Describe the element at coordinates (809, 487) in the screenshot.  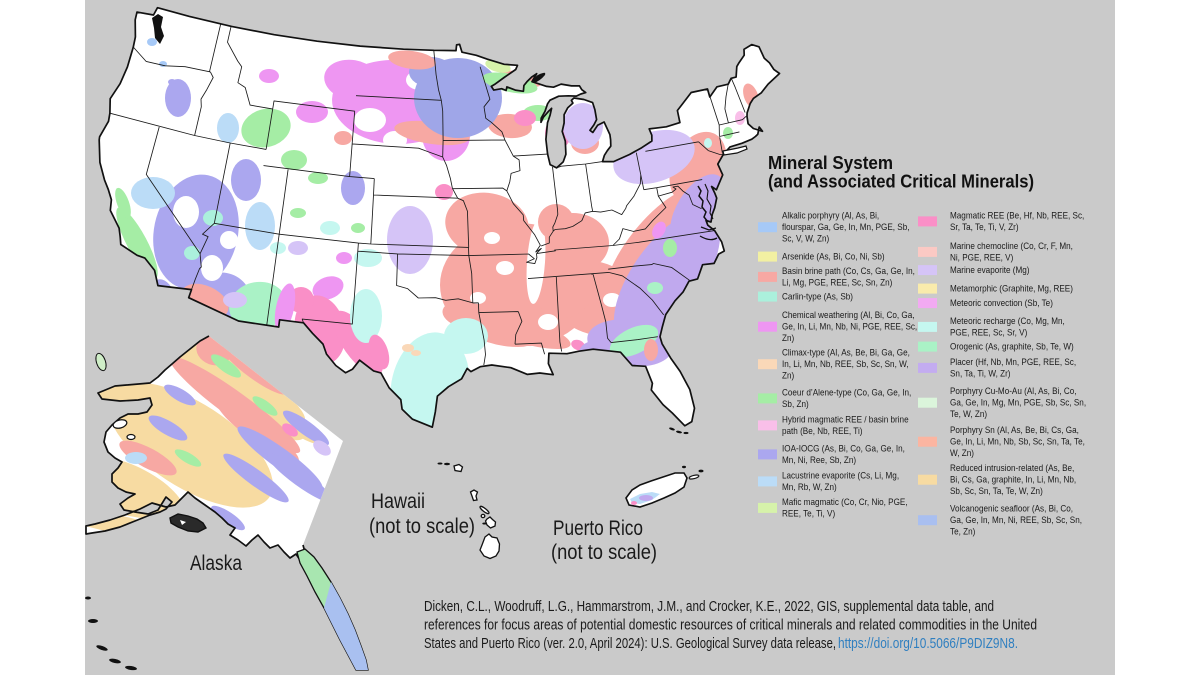
I see `svg-text: Mn, Rb, W, Zn)` at that location.